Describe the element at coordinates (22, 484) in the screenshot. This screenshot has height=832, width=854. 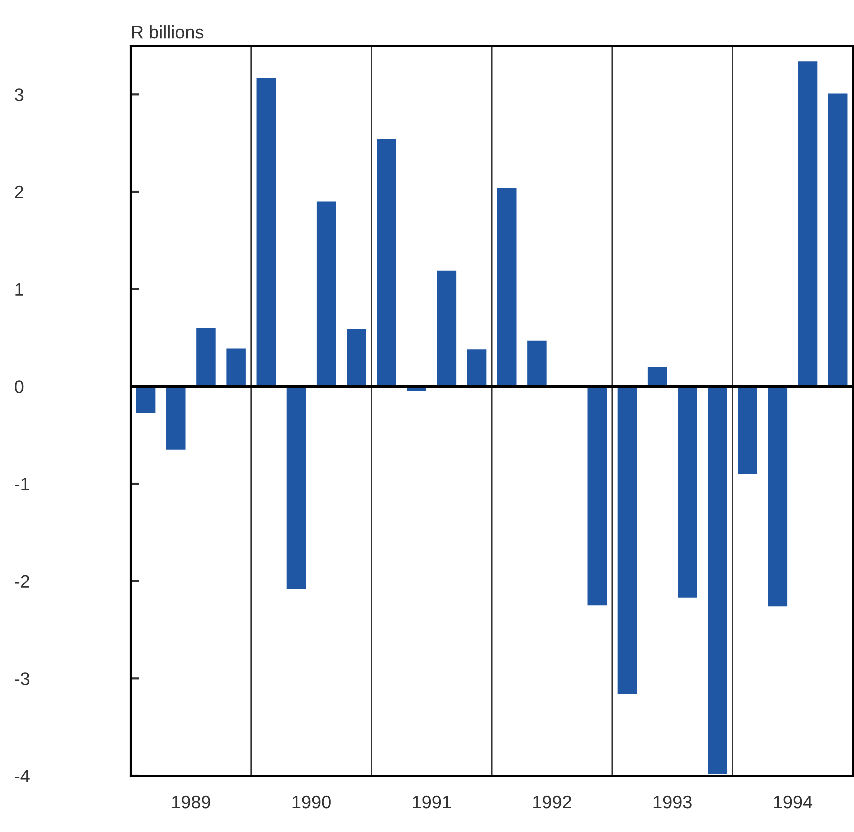
I see `y-tick-label: -1` at that location.